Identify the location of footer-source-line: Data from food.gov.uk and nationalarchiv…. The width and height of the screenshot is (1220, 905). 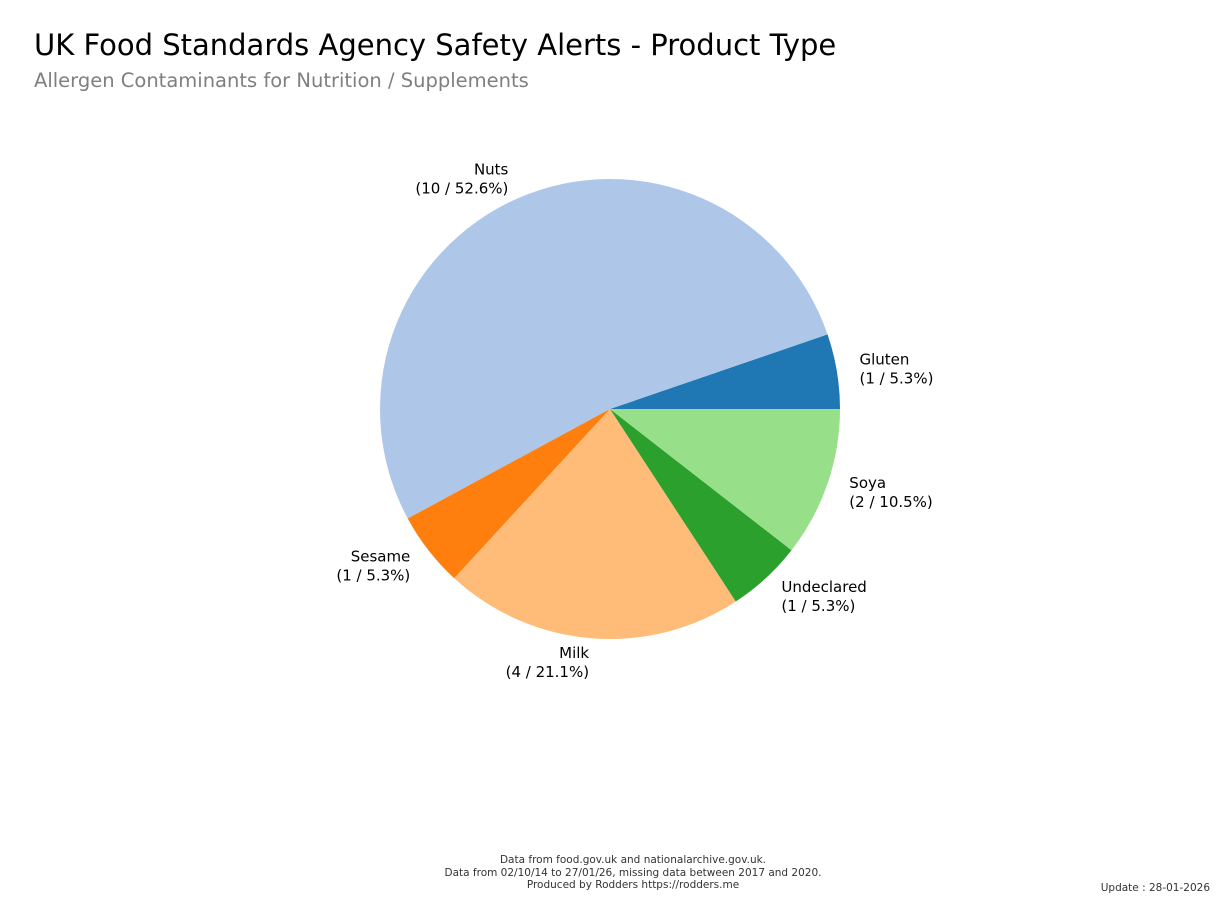
(633, 860).